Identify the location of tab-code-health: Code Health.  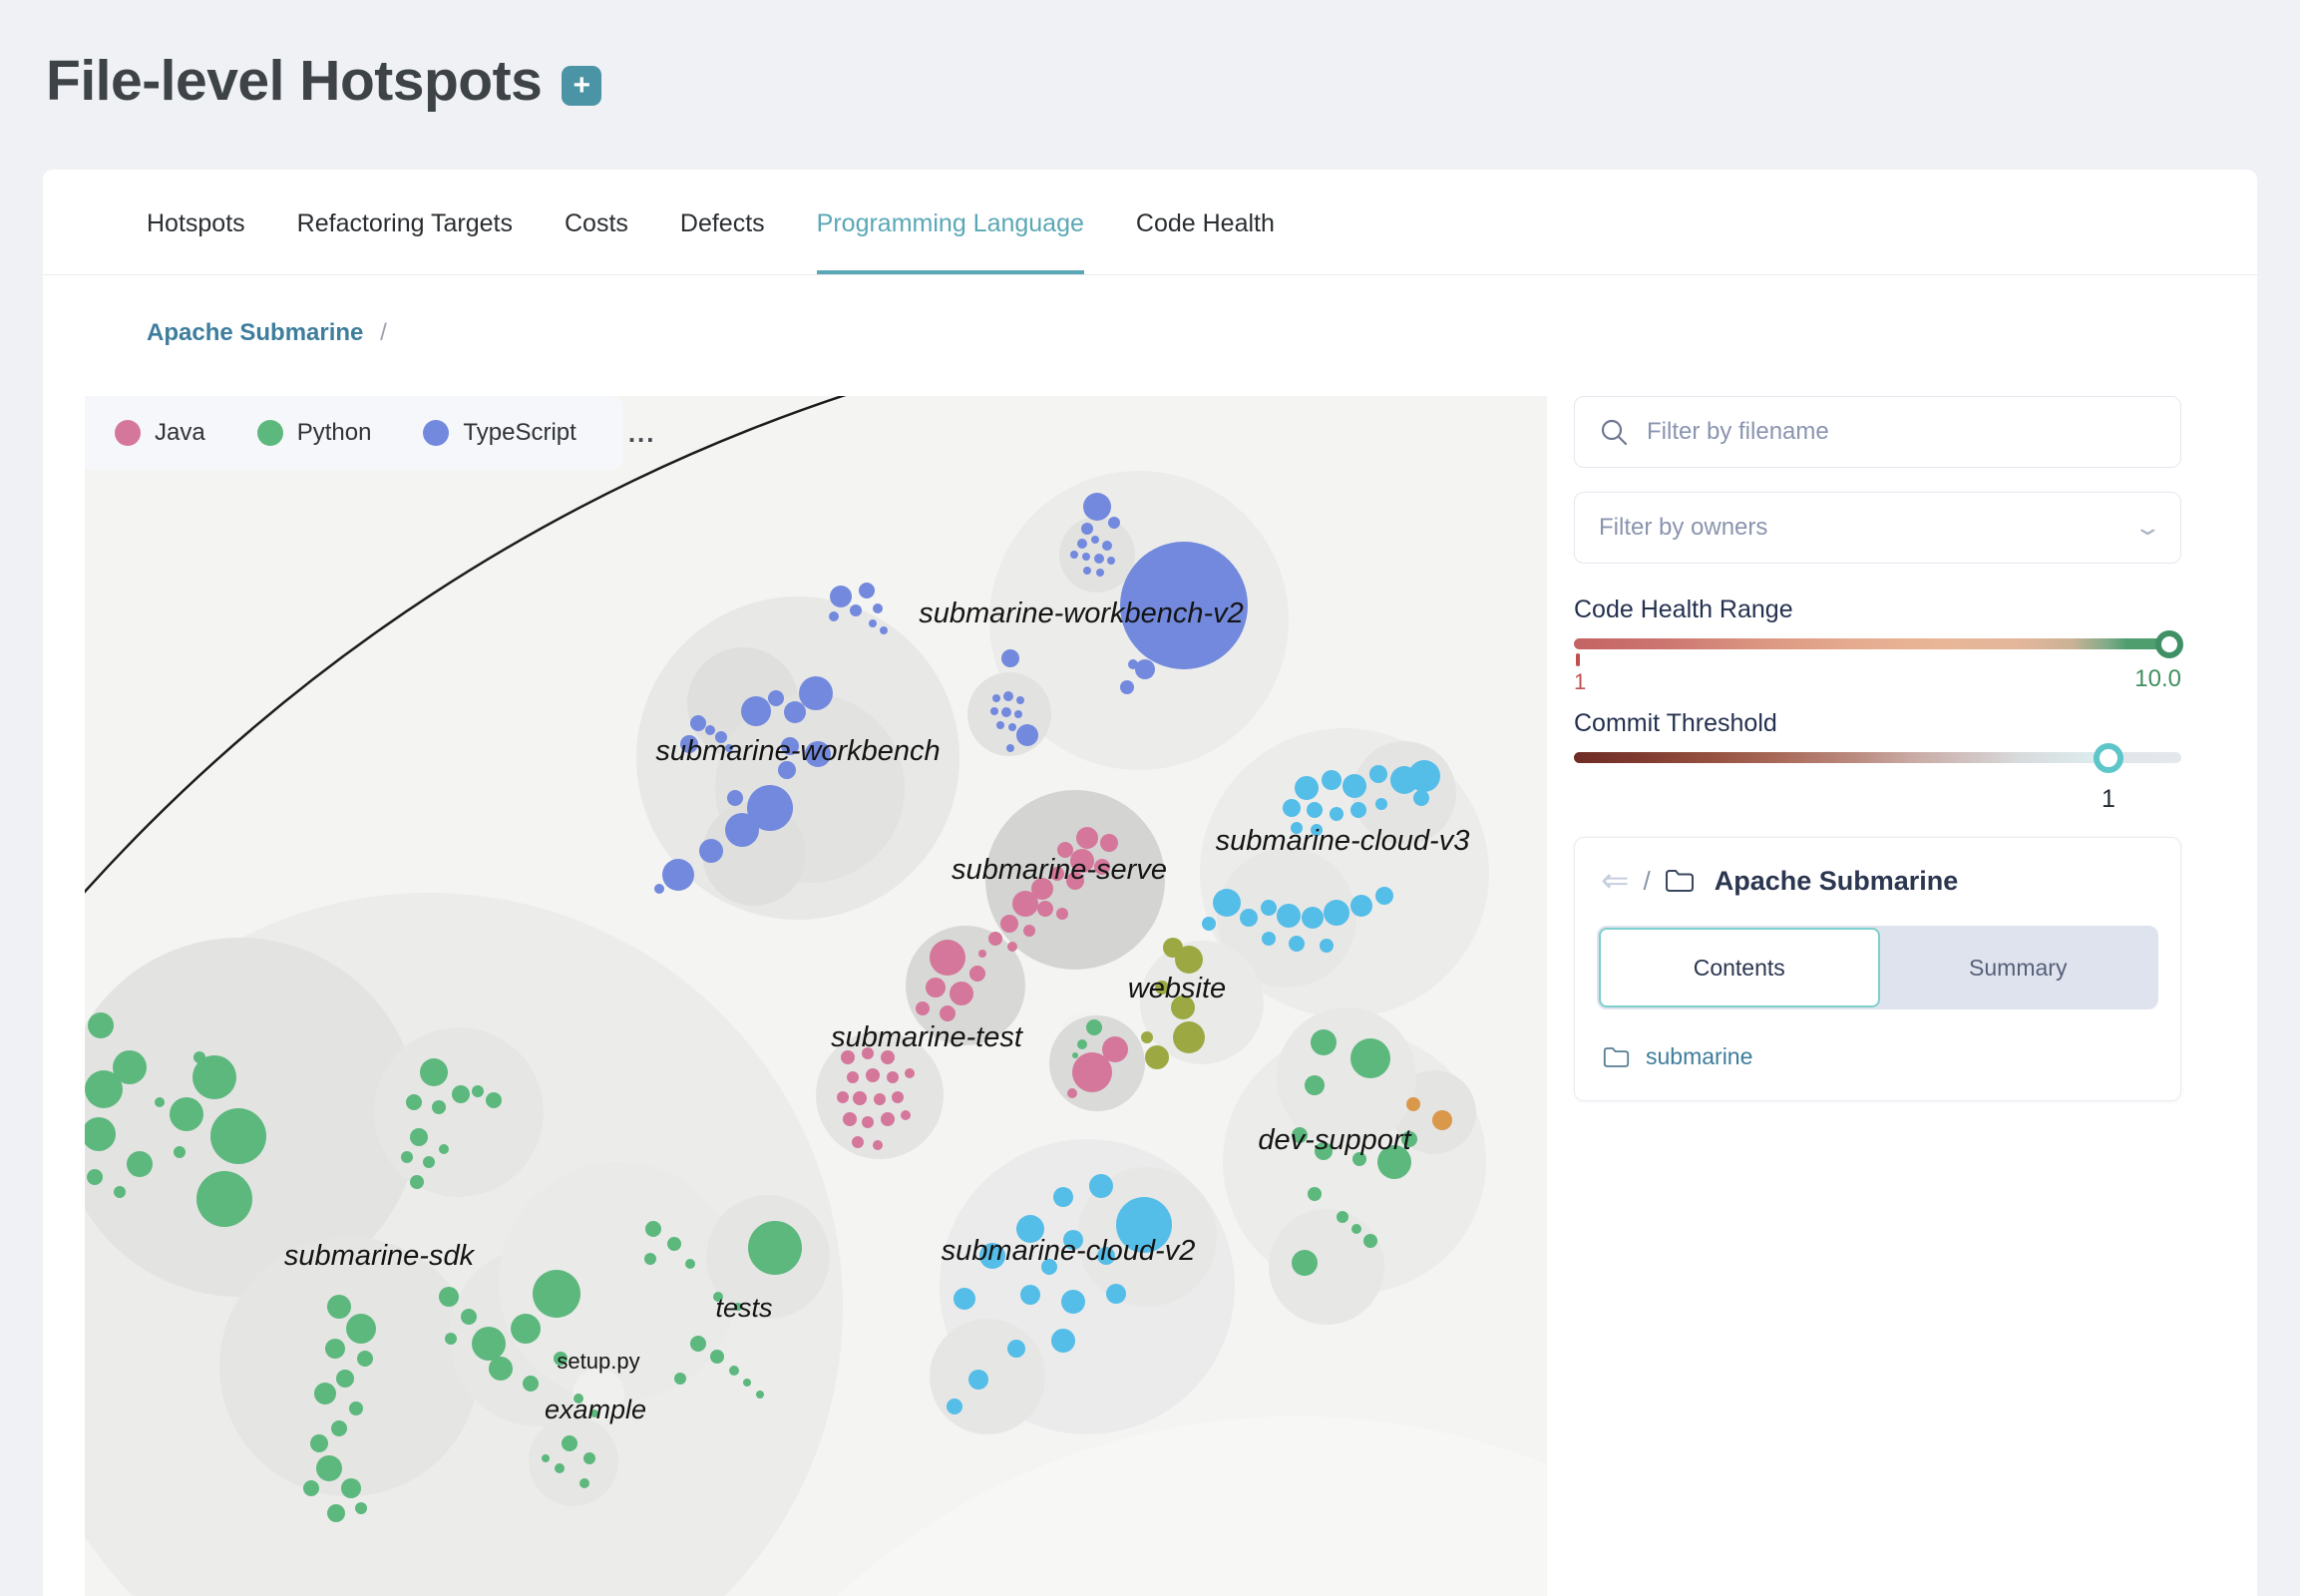
(1205, 223).